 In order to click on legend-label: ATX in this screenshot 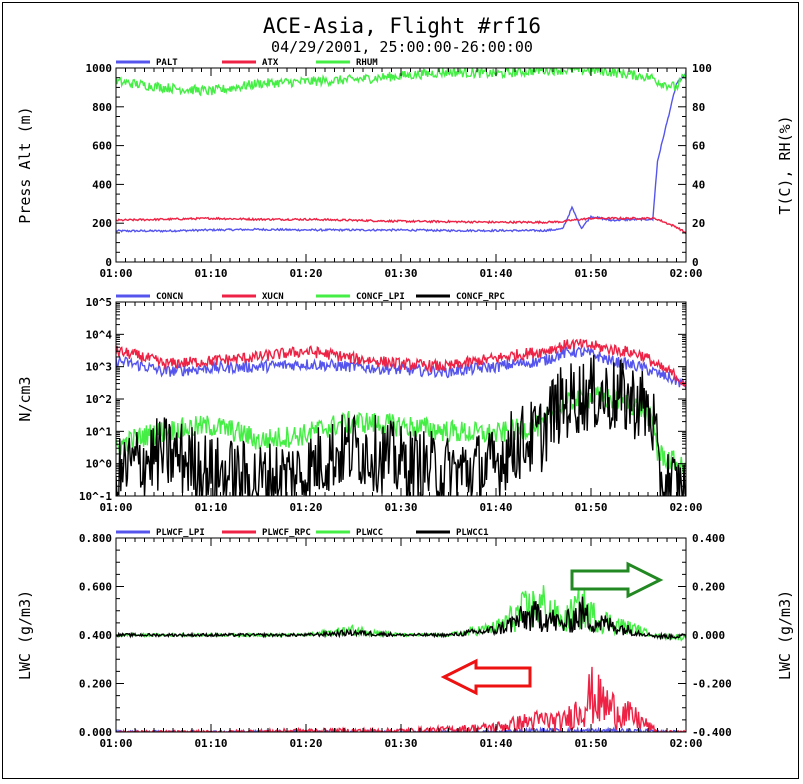, I will do `click(270, 63)`.